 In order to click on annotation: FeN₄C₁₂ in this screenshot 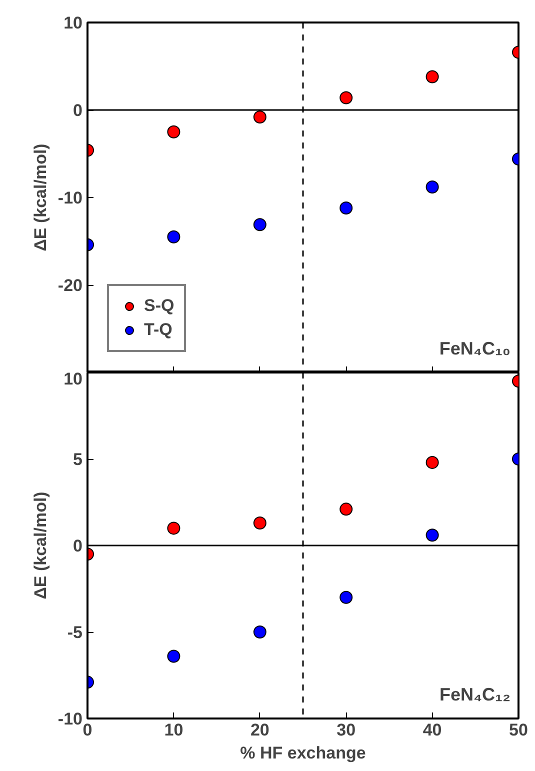, I will do `click(475, 694)`.